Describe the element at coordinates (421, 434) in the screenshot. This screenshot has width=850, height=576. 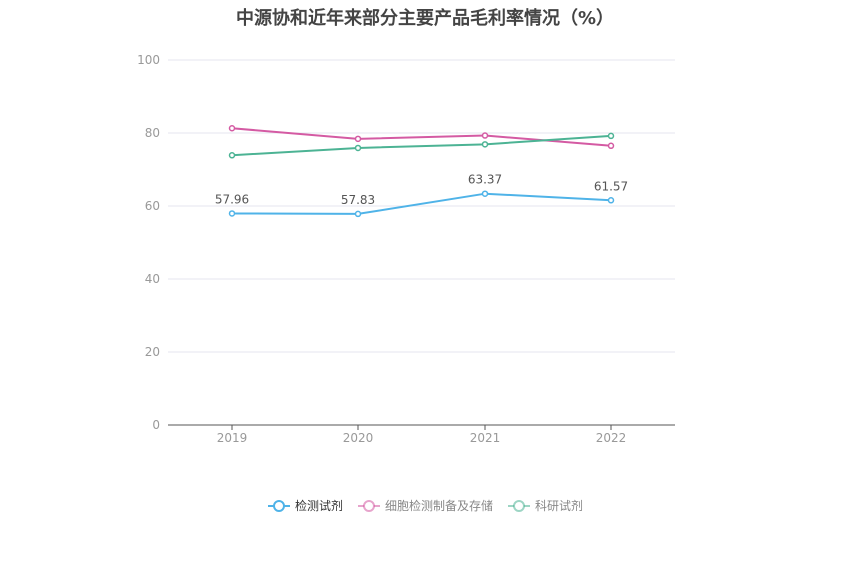
I see `x-axis: 2019 2020 2021 2022` at that location.